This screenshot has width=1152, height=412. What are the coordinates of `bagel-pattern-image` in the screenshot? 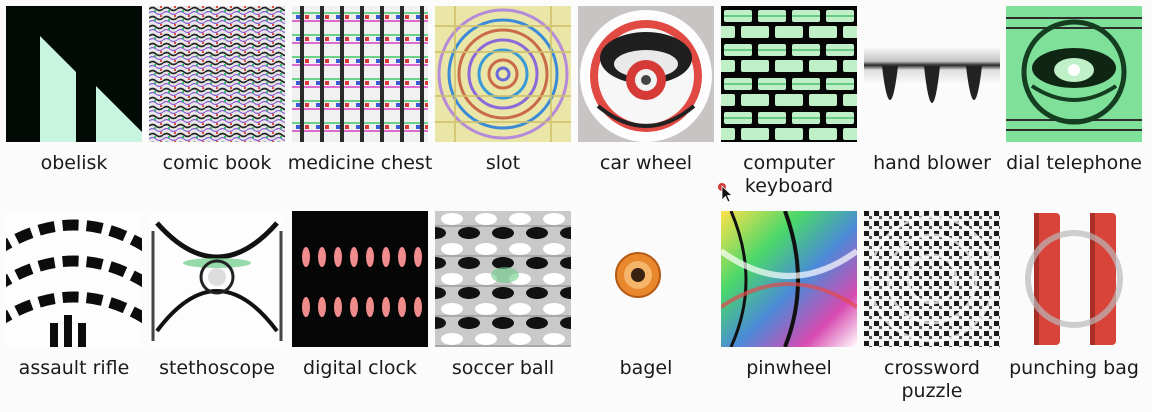 It's located at (646, 279).